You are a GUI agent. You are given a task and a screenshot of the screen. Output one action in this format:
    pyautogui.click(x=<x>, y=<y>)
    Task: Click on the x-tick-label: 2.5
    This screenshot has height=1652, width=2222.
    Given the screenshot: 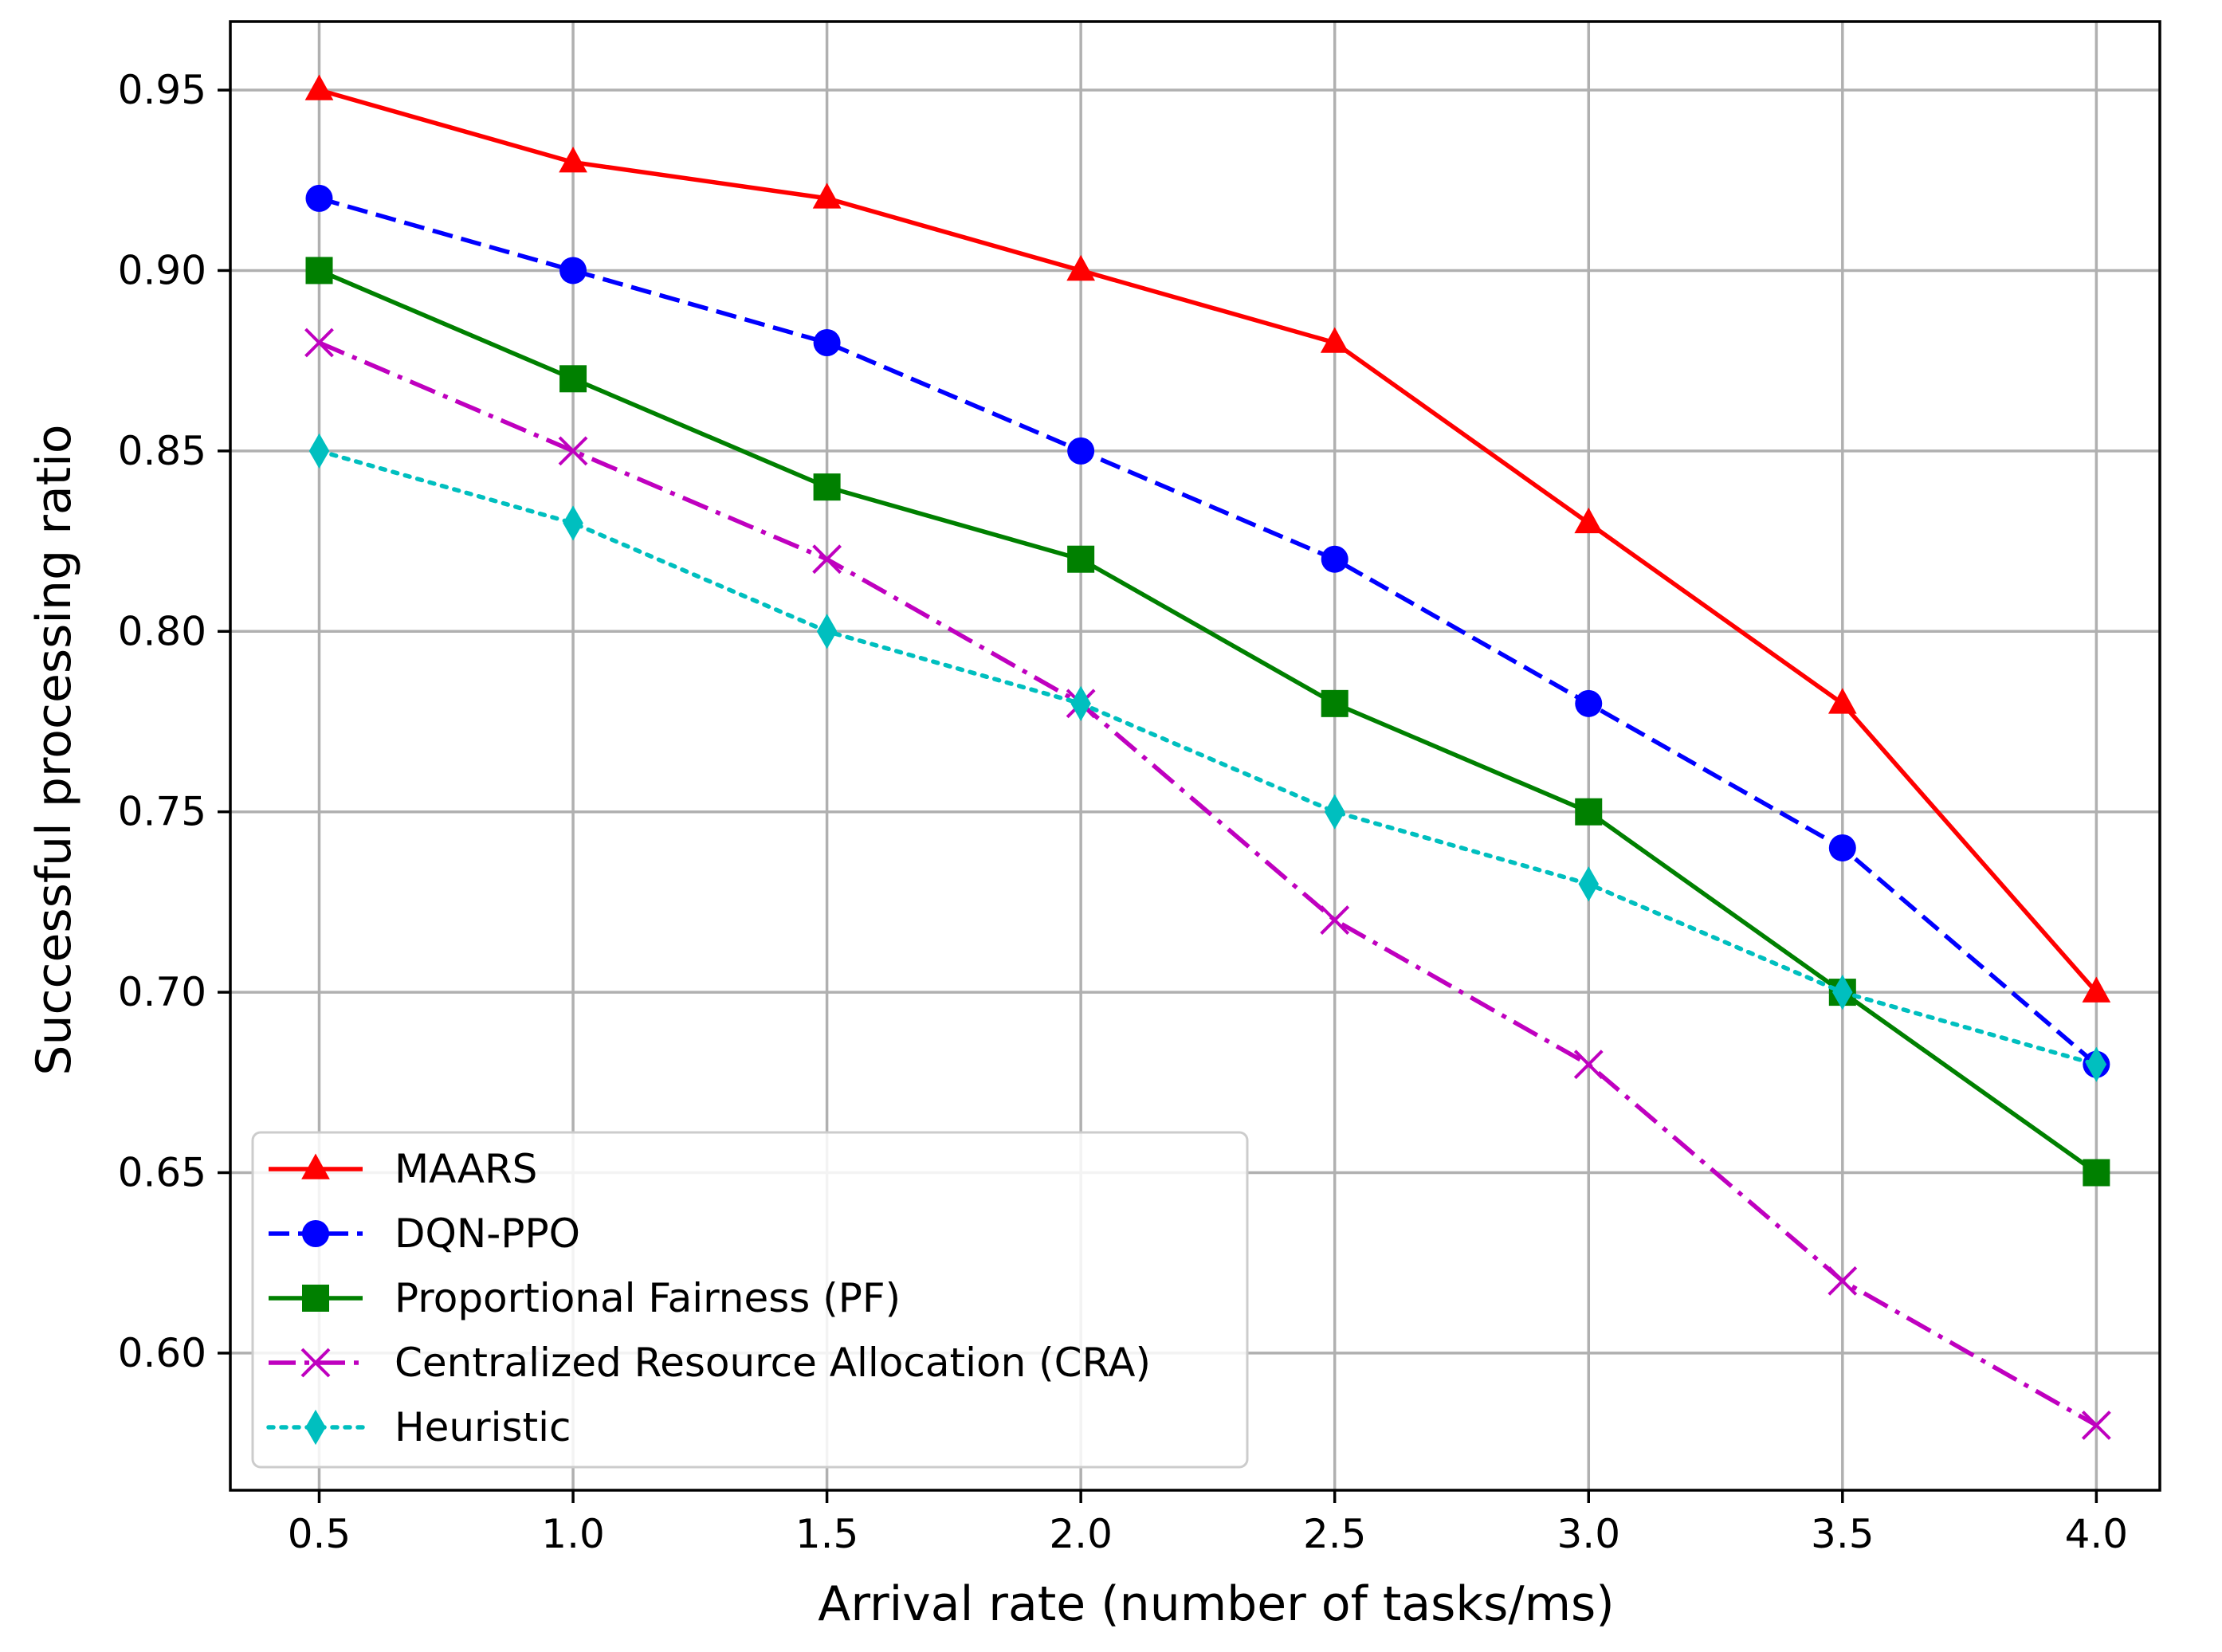 What is the action you would take?
    pyautogui.click(x=1335, y=1534)
    